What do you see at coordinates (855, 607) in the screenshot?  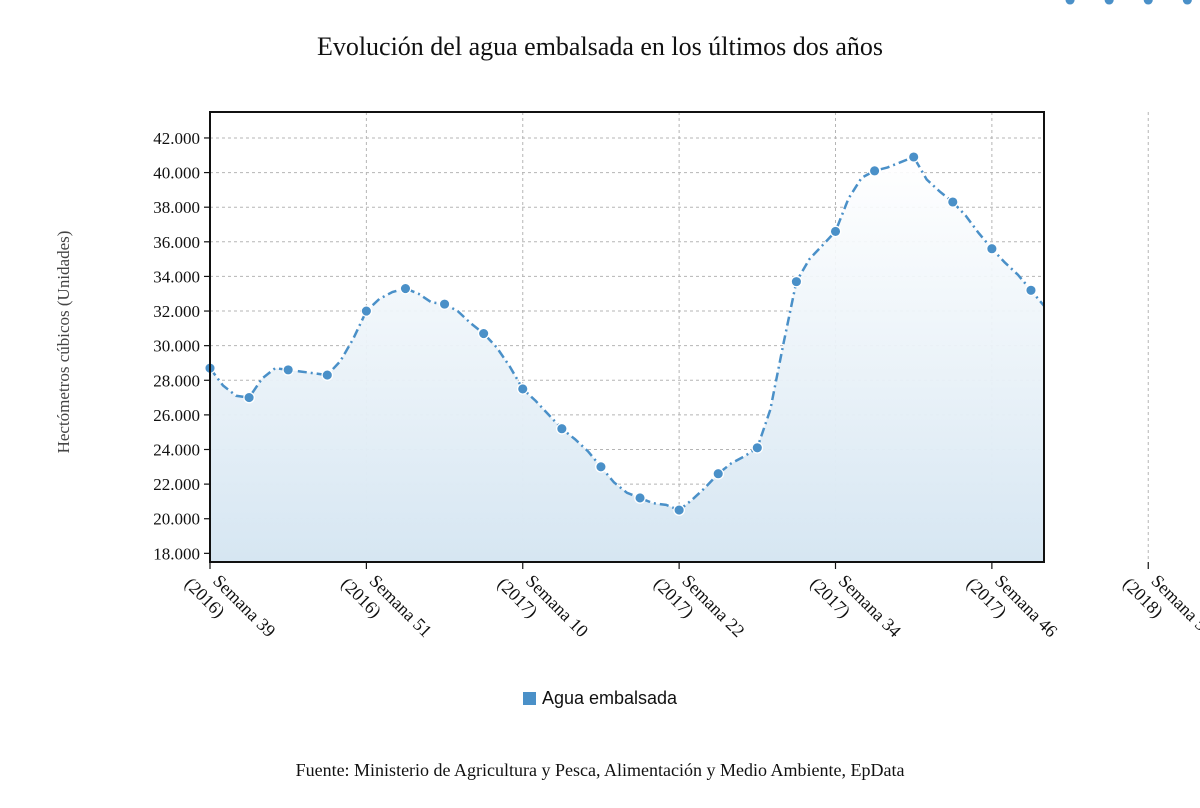 I see `x-tick-label: Semana 34(2017)` at bounding box center [855, 607].